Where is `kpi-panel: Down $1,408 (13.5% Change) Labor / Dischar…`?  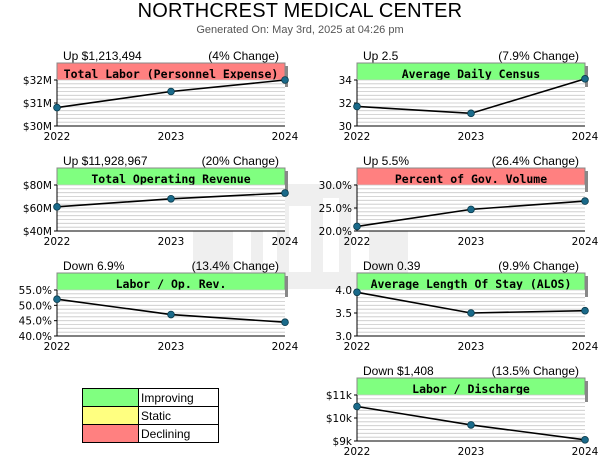 kpi-panel: Down $1,408 (13.5% Change) Labor / Dischar… is located at coordinates (463, 410).